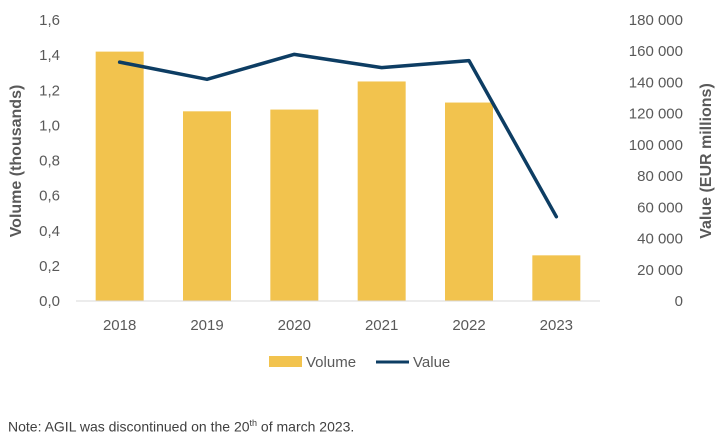 This screenshot has width=722, height=442. Describe the element at coordinates (294, 325) in the screenshot. I see `x-tick-label-2020: 2020` at that location.